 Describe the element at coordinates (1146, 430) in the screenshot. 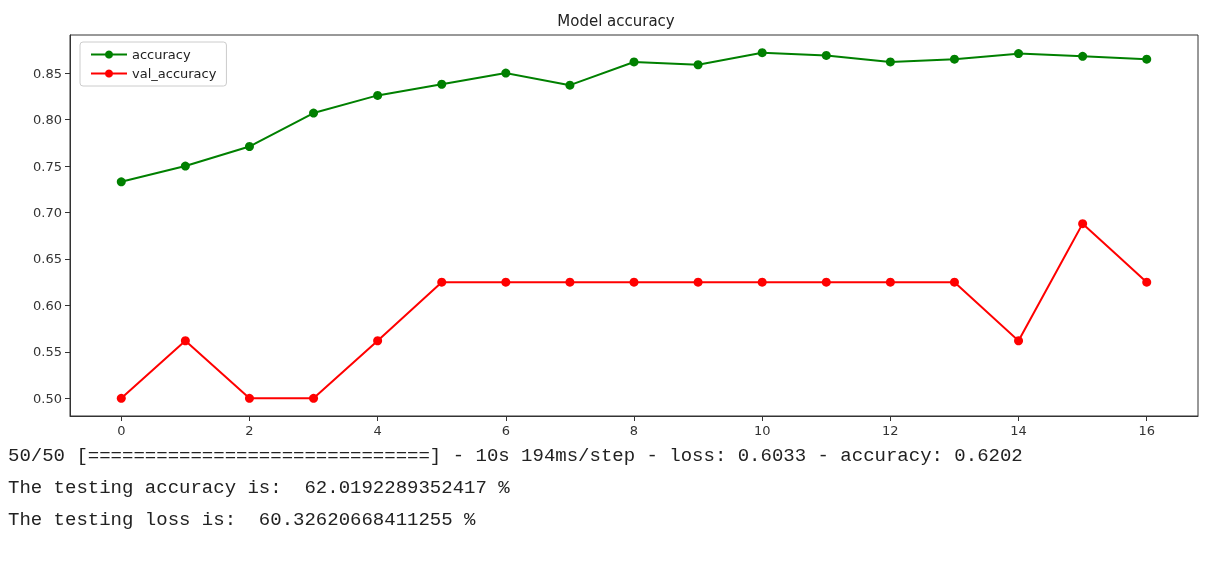

I see `x-tick-label: 16` at that location.